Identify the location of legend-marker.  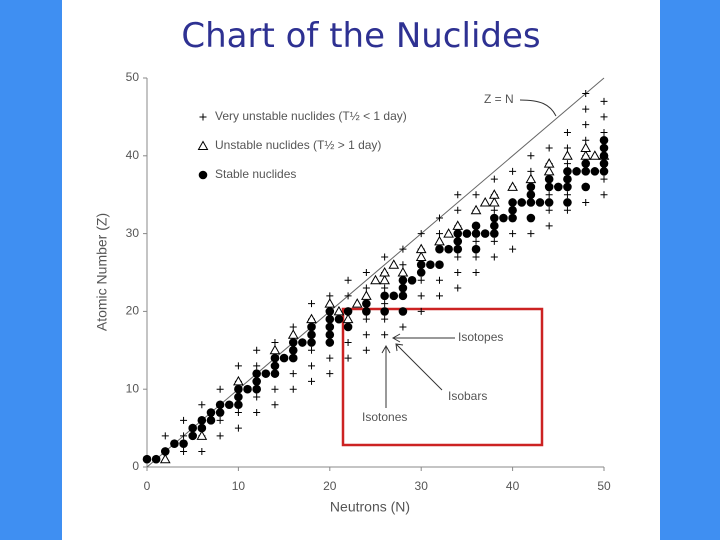
(203, 175).